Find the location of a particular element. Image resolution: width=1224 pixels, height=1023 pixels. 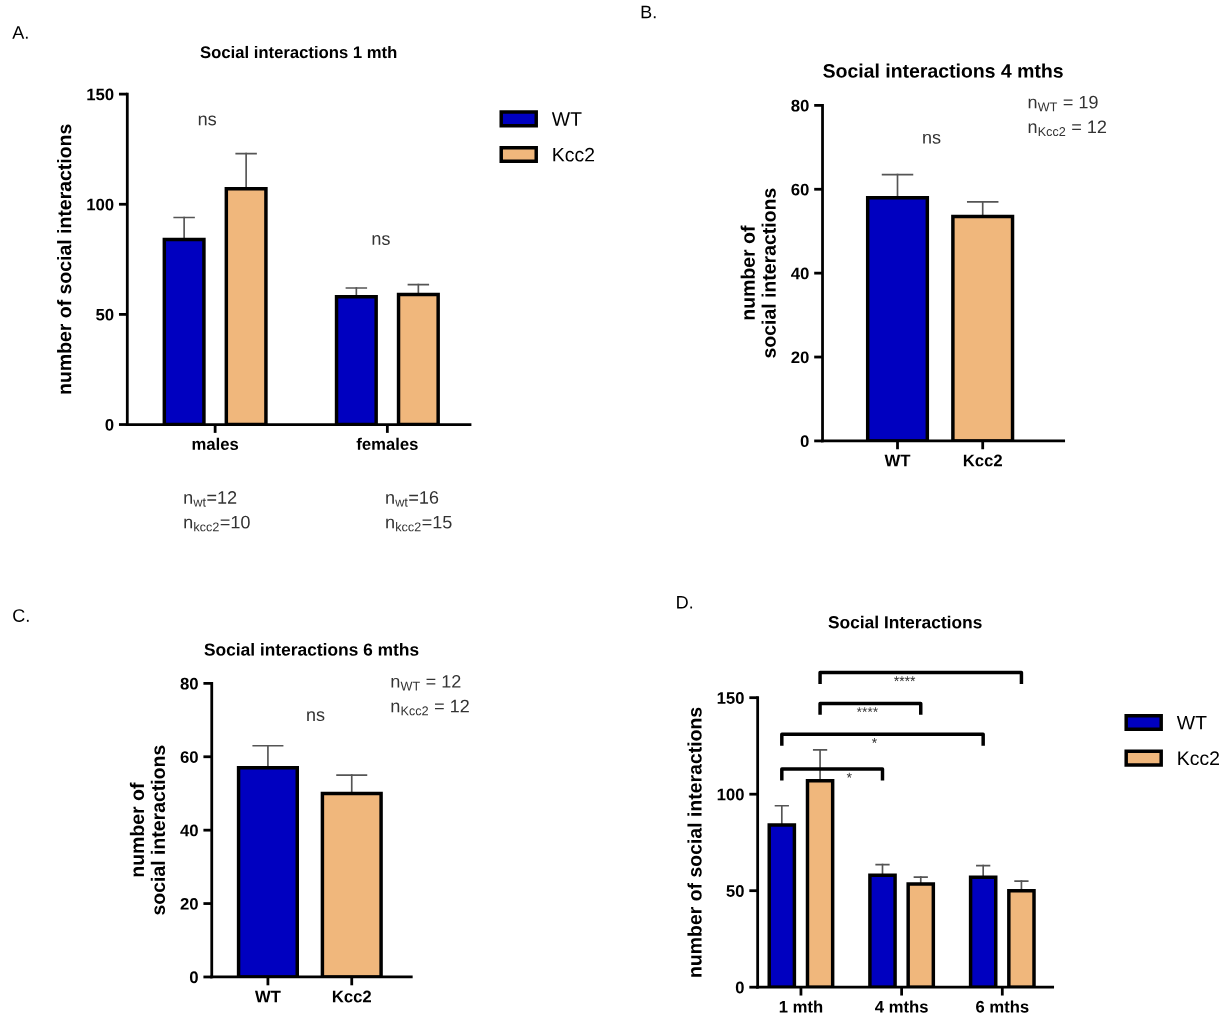

chart-title: Social interactions 4 mths is located at coordinates (943, 70).